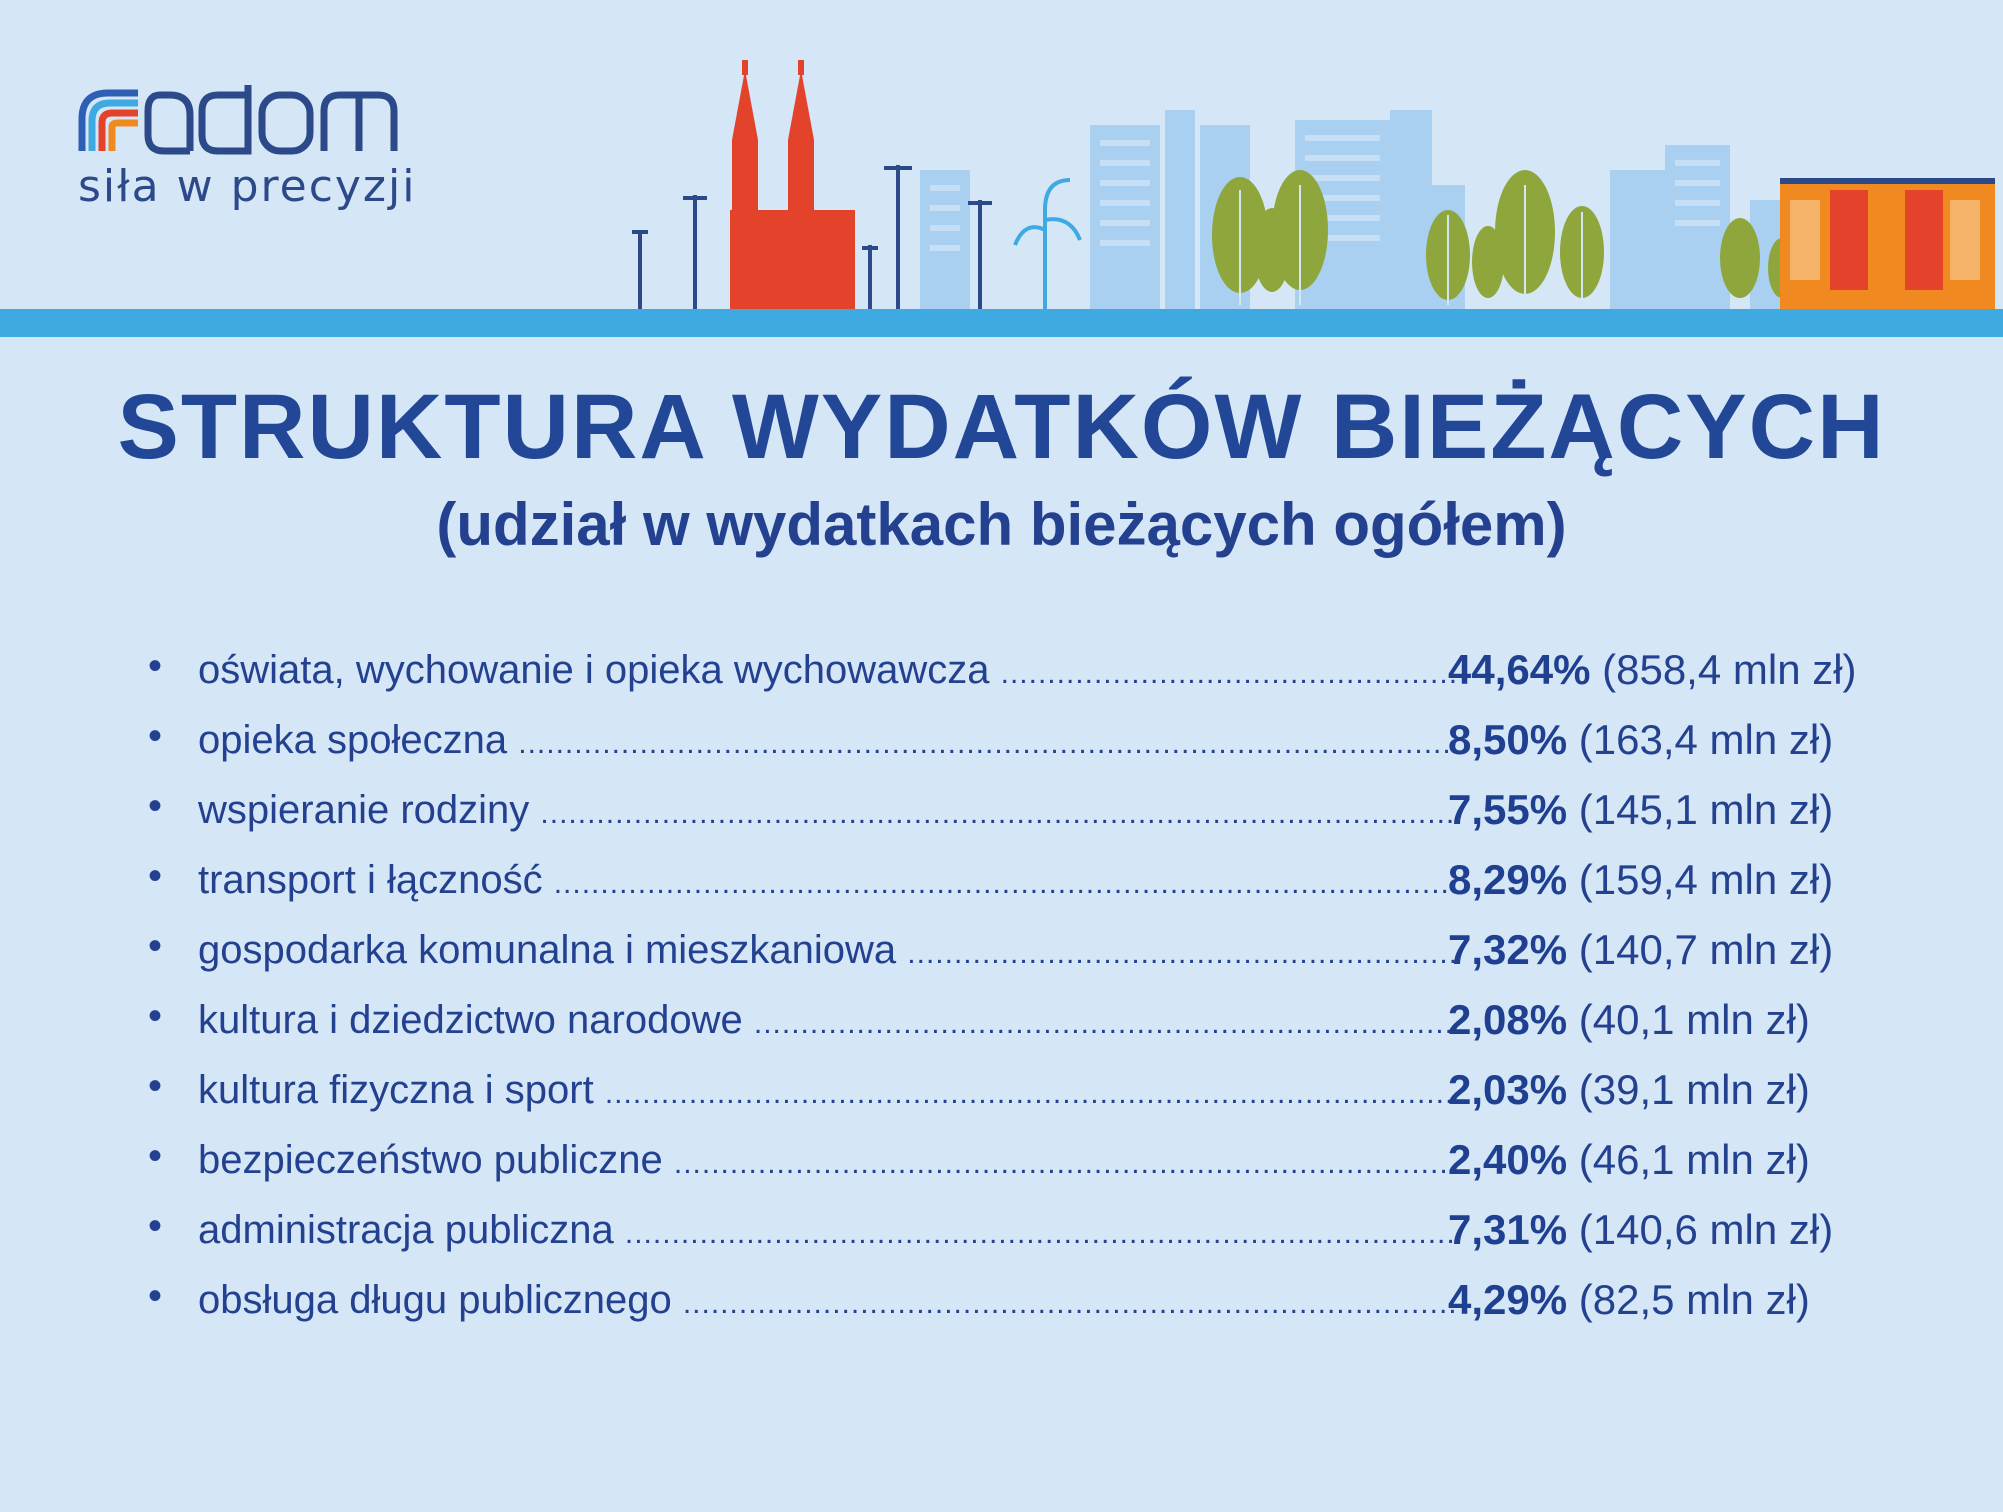  I want to click on item-amount: (140,6 mln zł), so click(1706, 1229).